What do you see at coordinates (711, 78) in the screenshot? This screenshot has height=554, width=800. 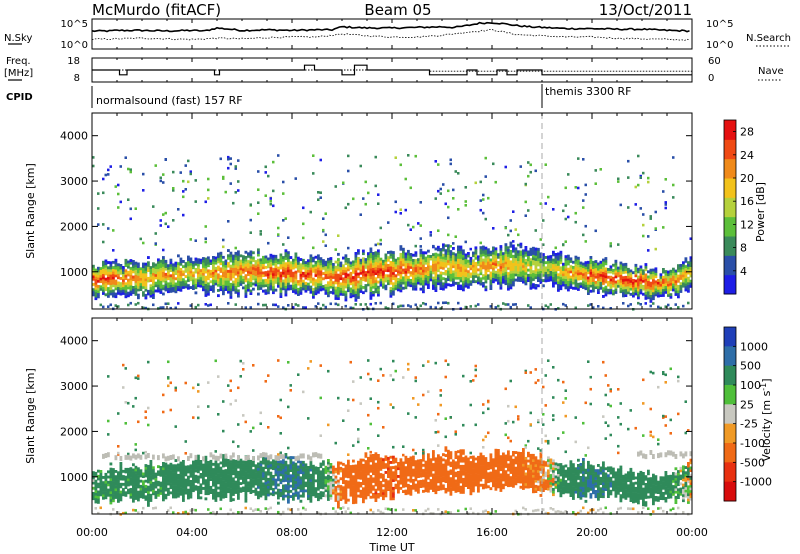 I see `nave-right-tick-bottom: 0` at bounding box center [711, 78].